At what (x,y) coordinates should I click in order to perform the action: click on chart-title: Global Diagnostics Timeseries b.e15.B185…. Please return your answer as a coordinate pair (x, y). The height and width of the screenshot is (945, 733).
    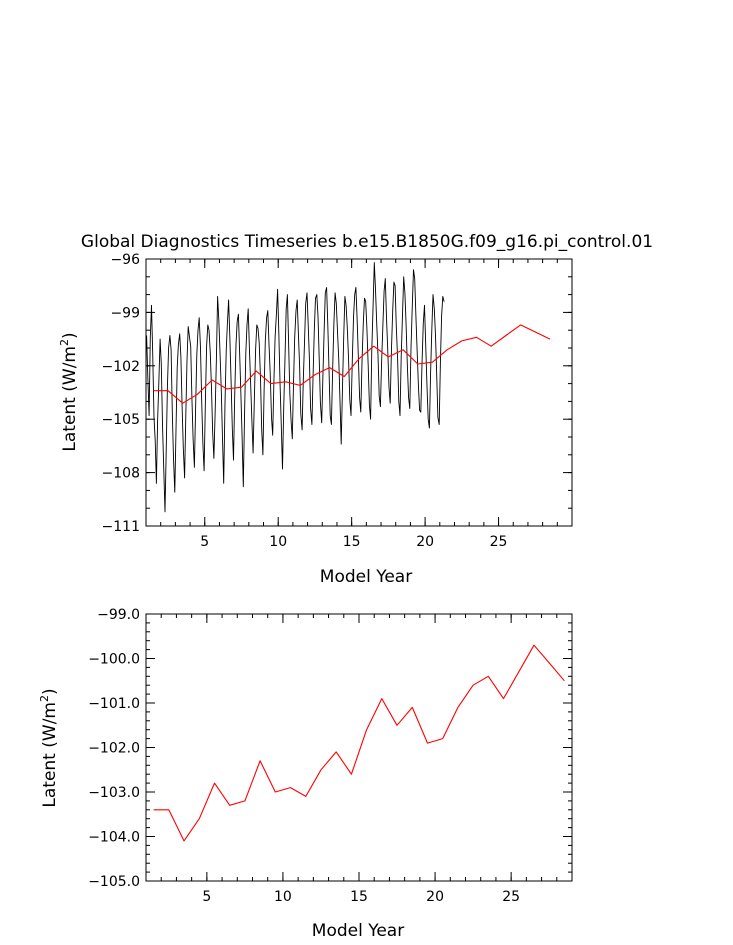
    Looking at the image, I should click on (367, 242).